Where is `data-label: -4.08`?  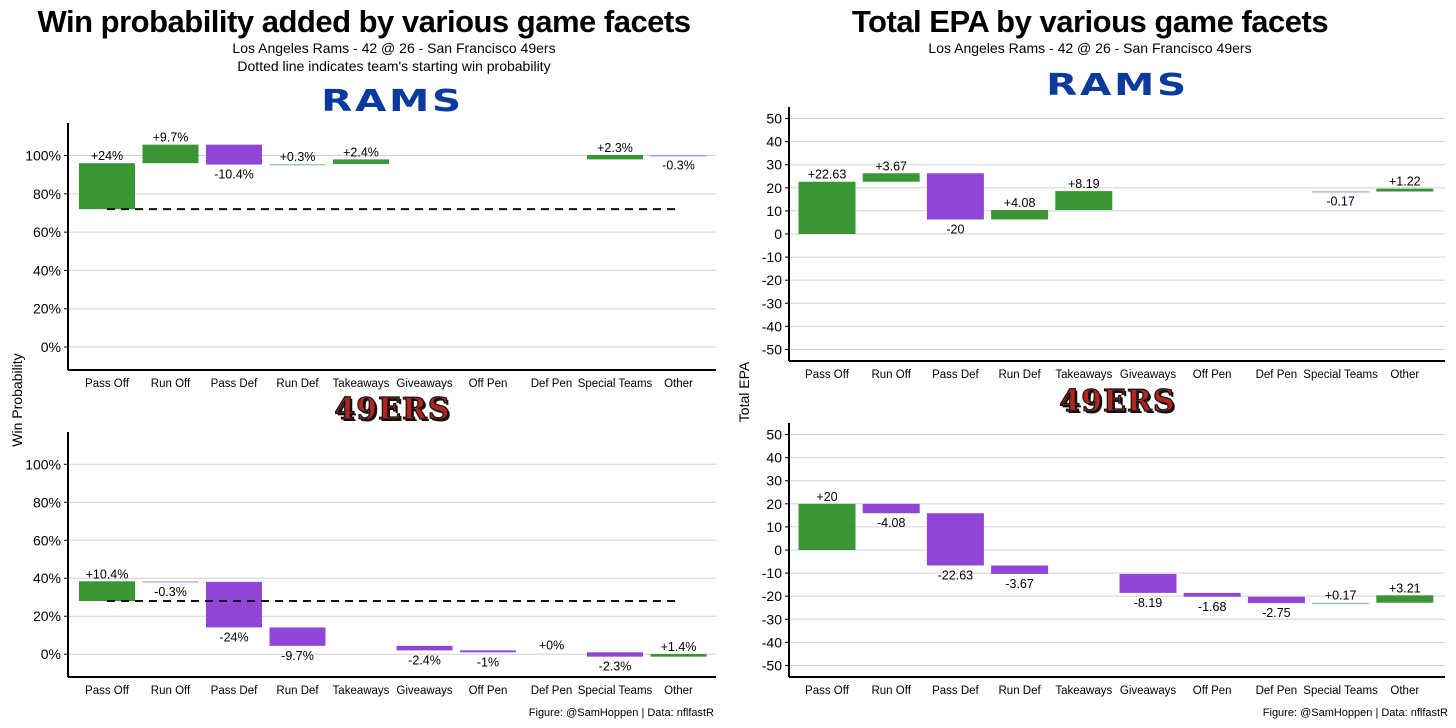
data-label: -4.08 is located at coordinates (891, 523).